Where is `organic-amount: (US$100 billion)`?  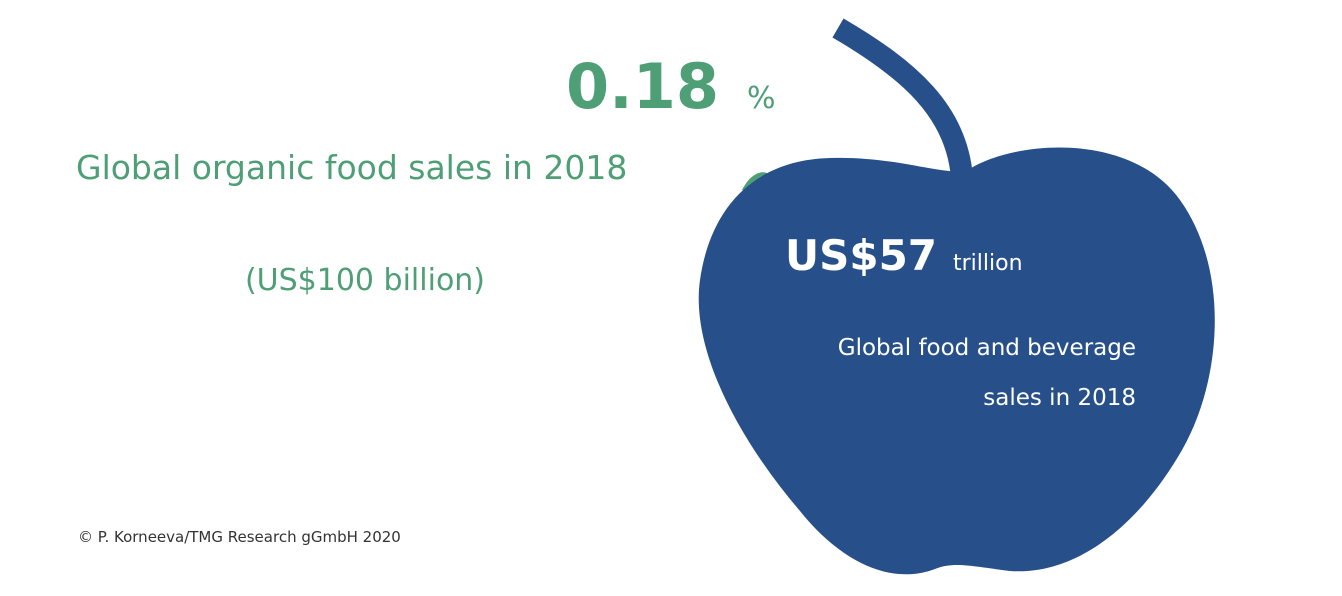 organic-amount: (US$100 billion) is located at coordinates (365, 280).